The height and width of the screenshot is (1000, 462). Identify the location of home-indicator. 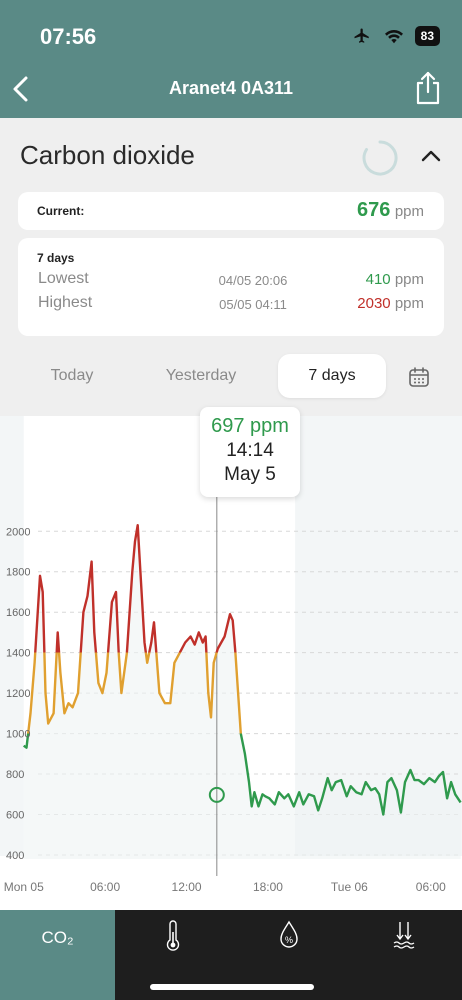
(232, 987).